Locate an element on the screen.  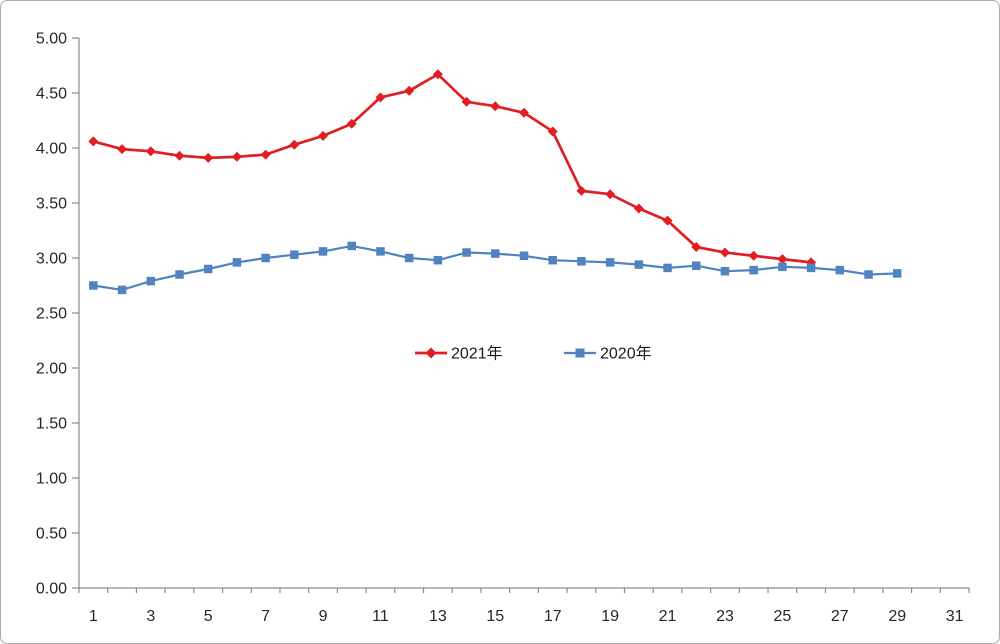
legend-label-2021: 2021年 is located at coordinates (477, 354).